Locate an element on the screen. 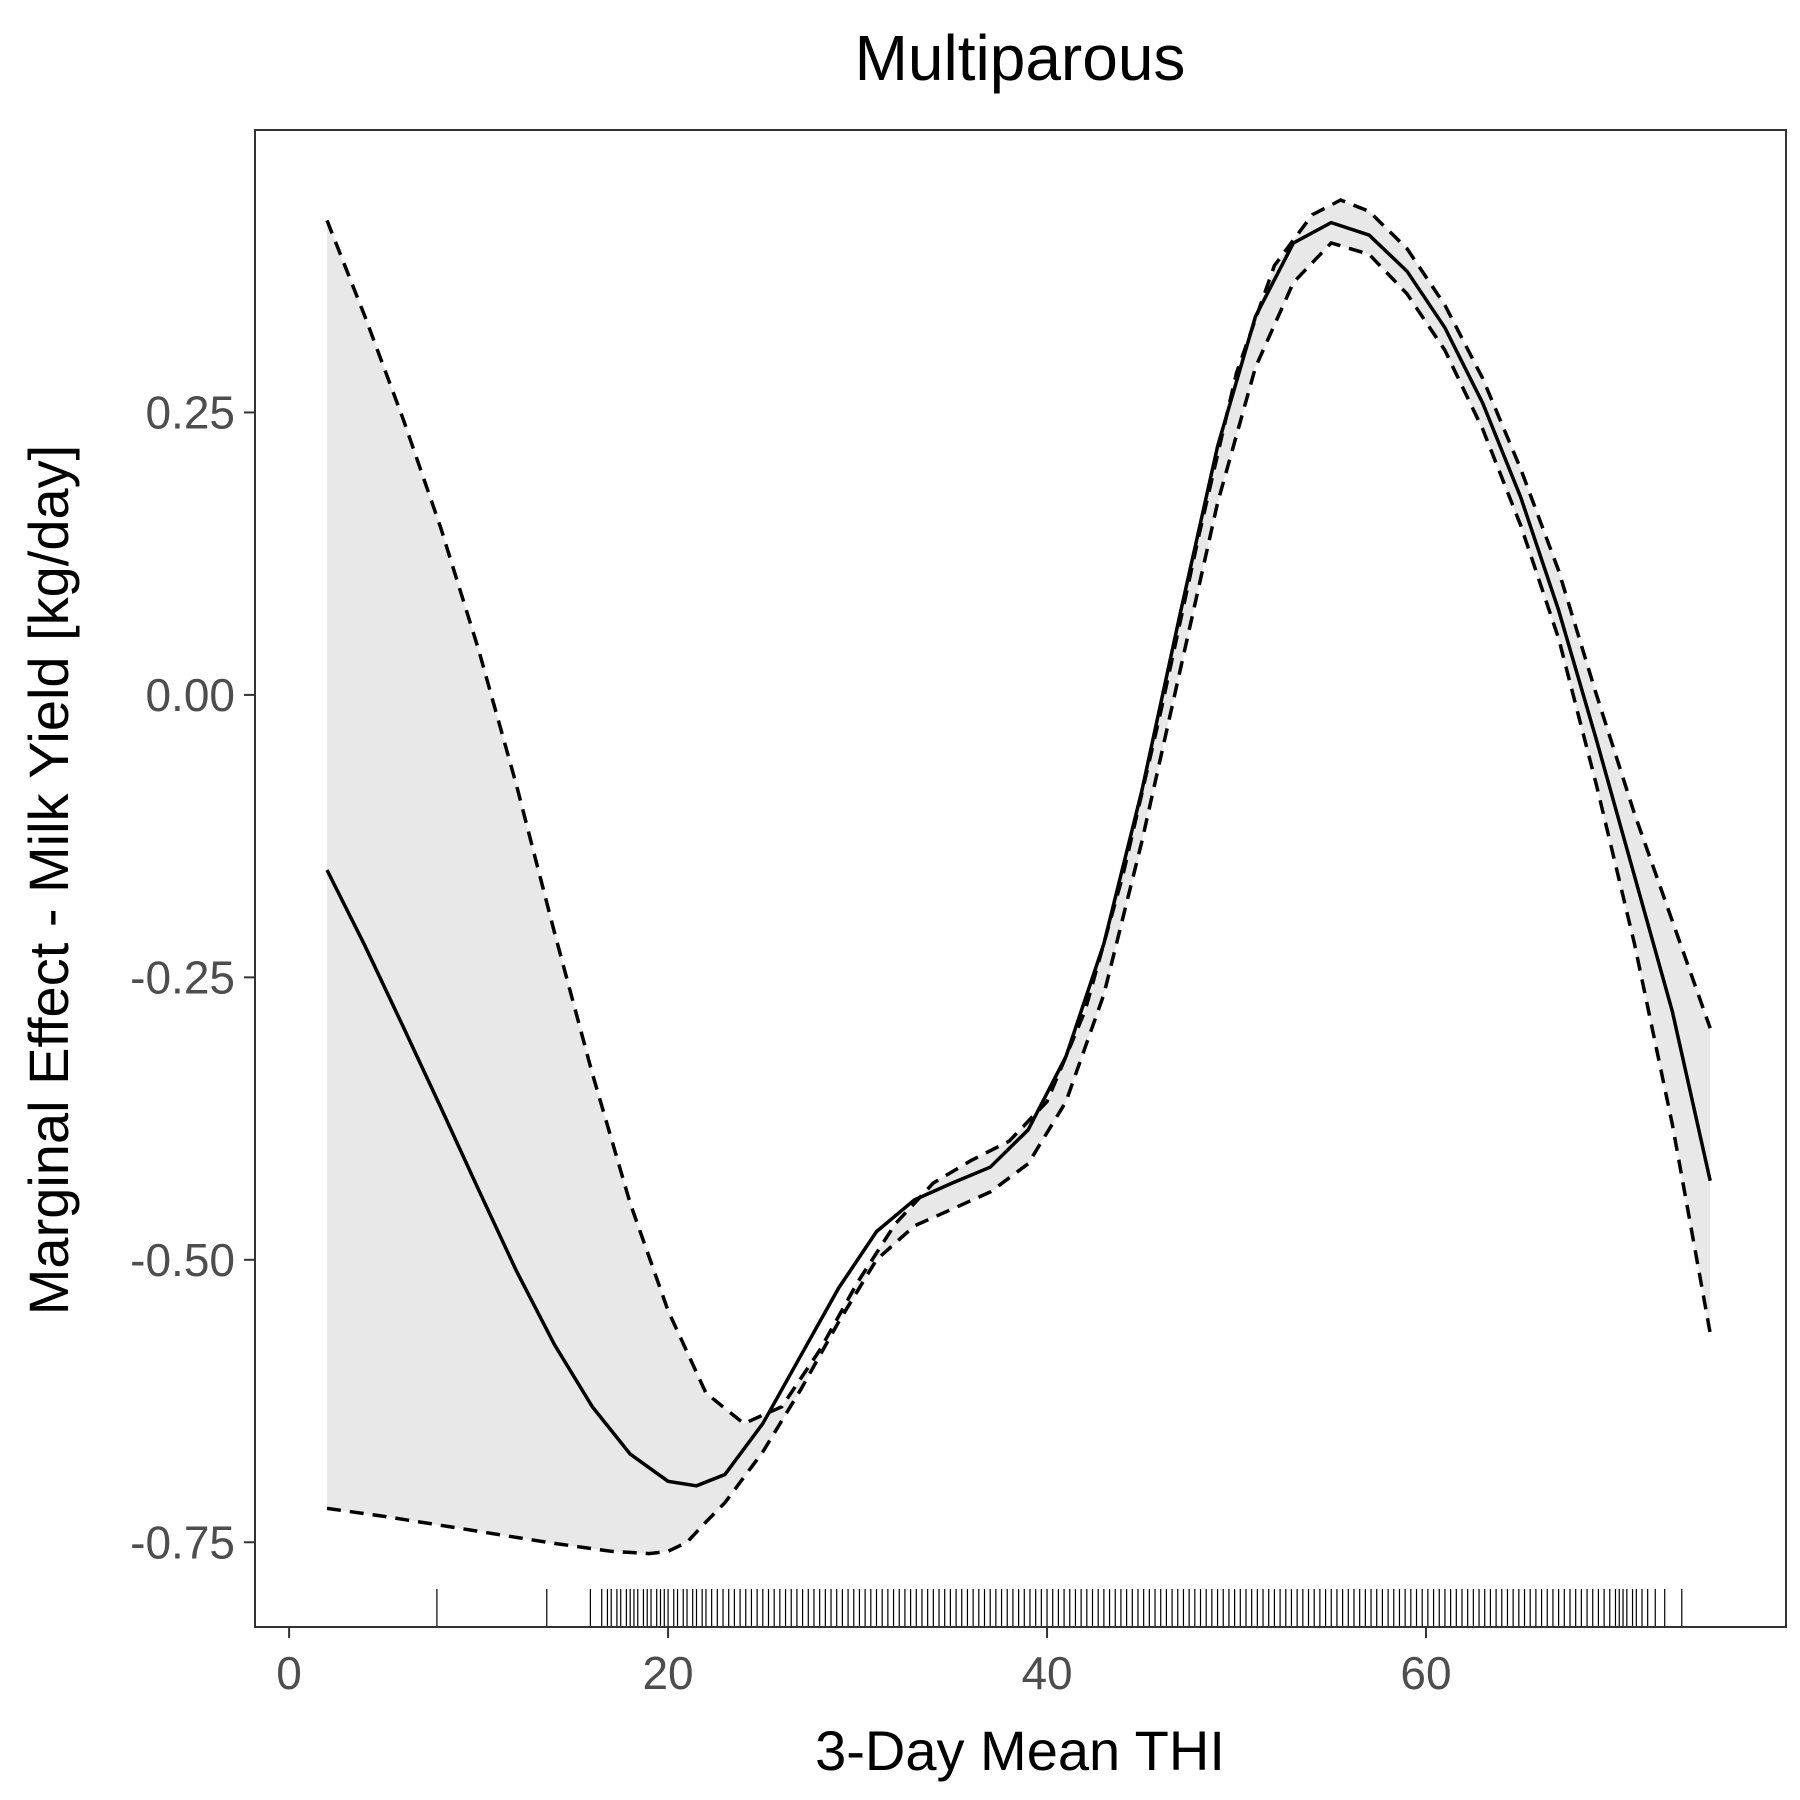 This screenshot has width=1800, height=1800. x-axis: 0 20 40 60 is located at coordinates (864, 1663).